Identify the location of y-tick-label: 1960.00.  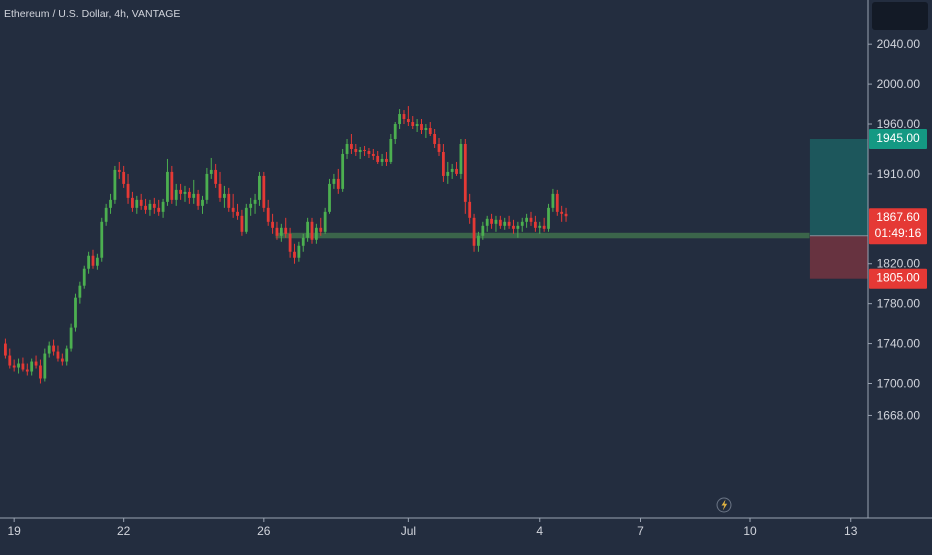
(899, 124).